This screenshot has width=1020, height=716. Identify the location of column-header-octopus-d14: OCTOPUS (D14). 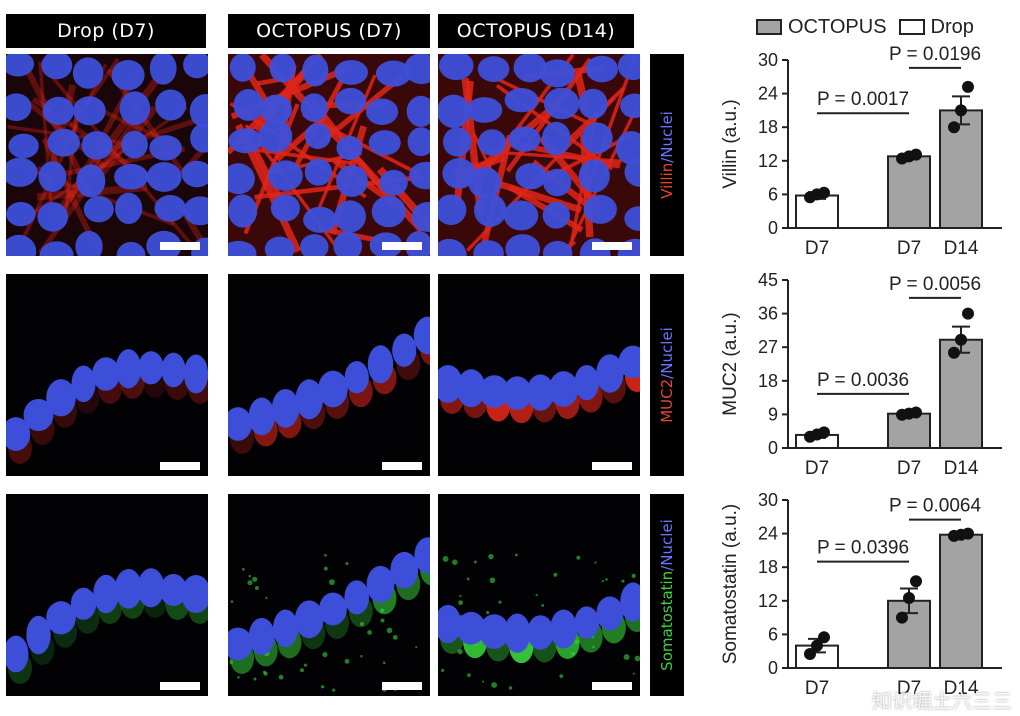
(536, 31).